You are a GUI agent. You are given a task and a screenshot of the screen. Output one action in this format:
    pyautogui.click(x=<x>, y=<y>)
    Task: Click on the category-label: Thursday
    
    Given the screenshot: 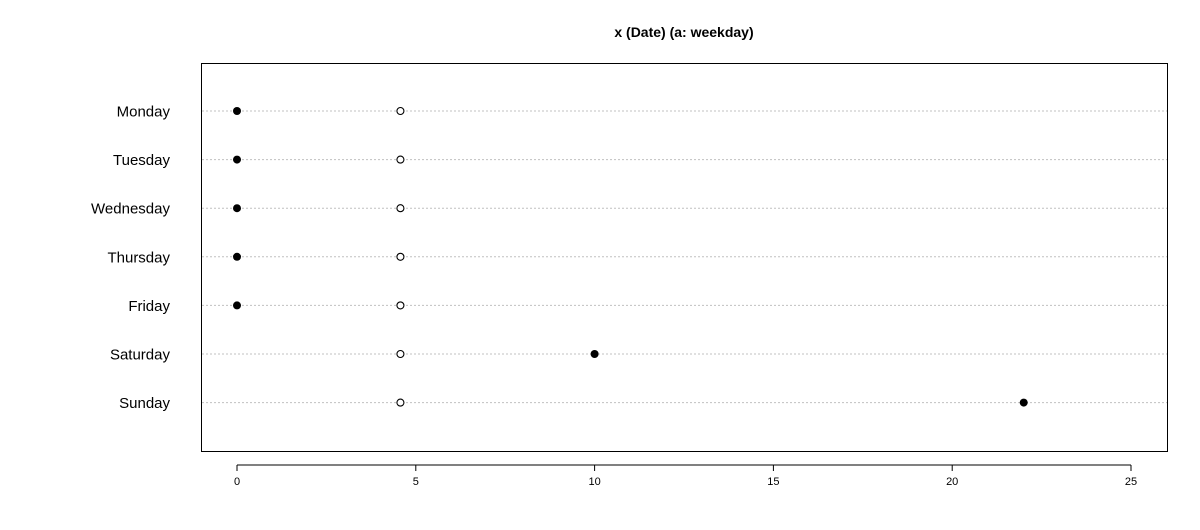 What is the action you would take?
    pyautogui.click(x=138, y=257)
    